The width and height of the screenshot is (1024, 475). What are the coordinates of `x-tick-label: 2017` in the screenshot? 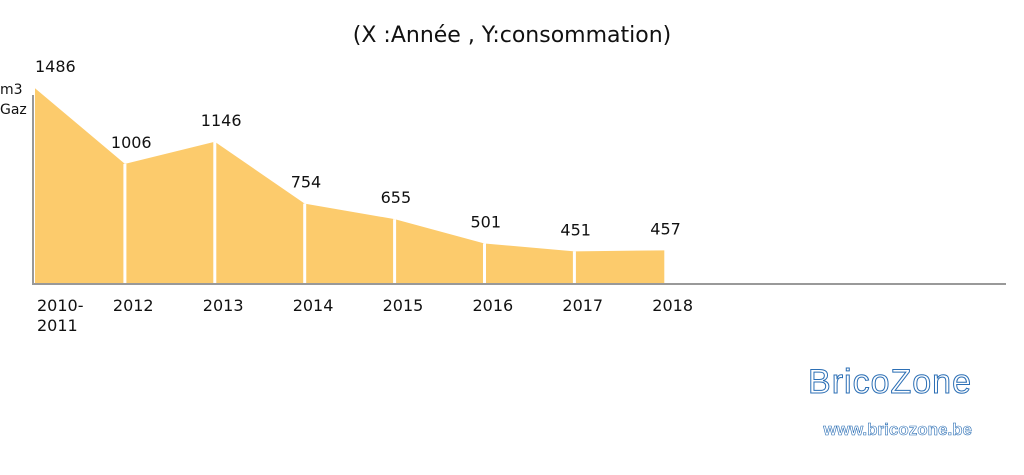 It's located at (583, 305).